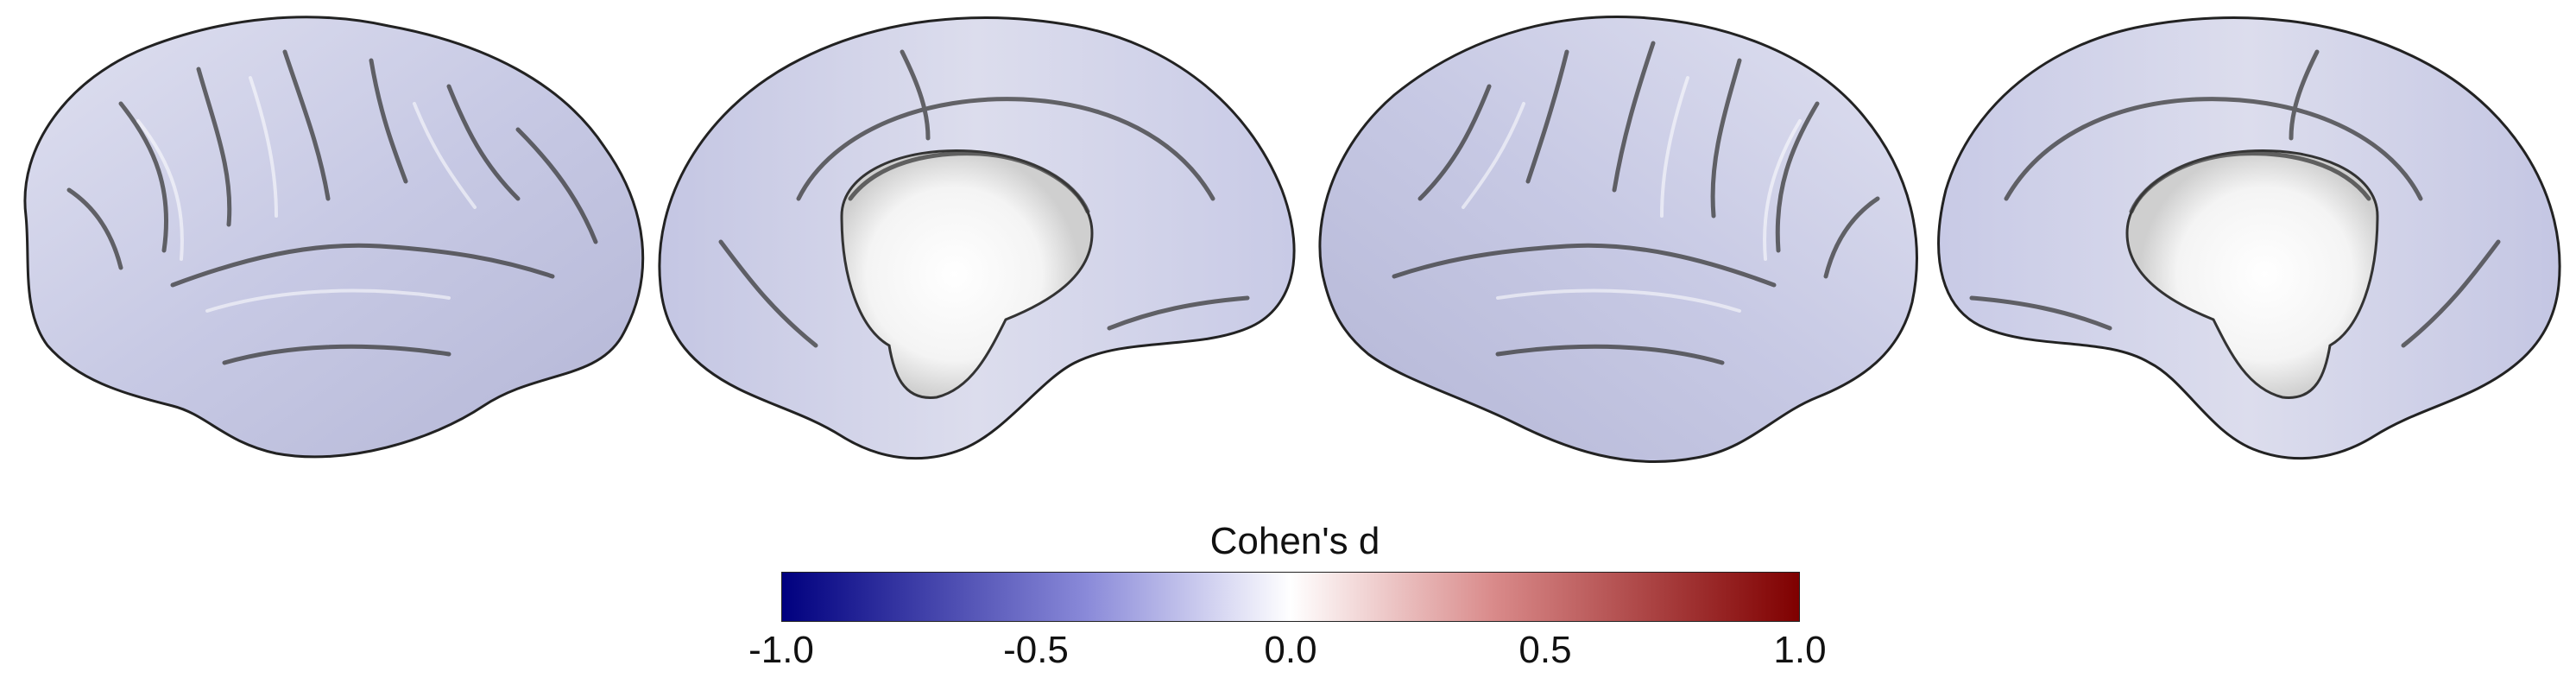  I want to click on colorbar-container, so click(1290, 598).